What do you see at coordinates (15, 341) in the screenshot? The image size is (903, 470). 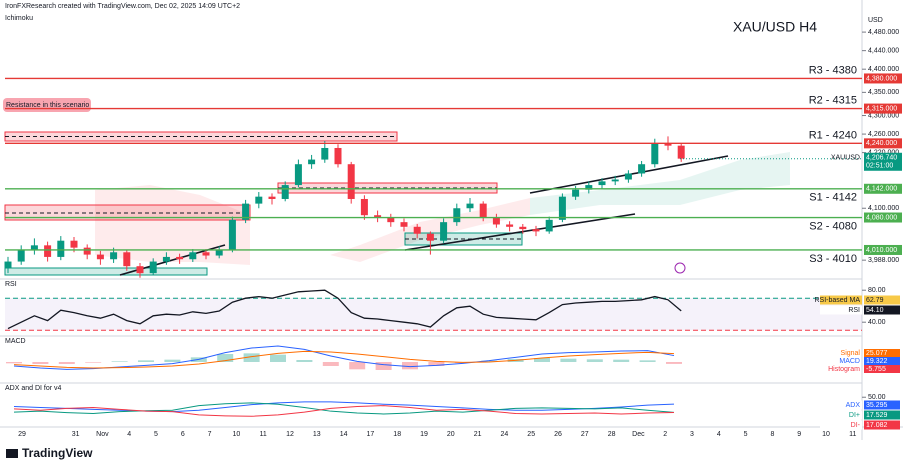 I see `panel-title: MACD` at bounding box center [15, 341].